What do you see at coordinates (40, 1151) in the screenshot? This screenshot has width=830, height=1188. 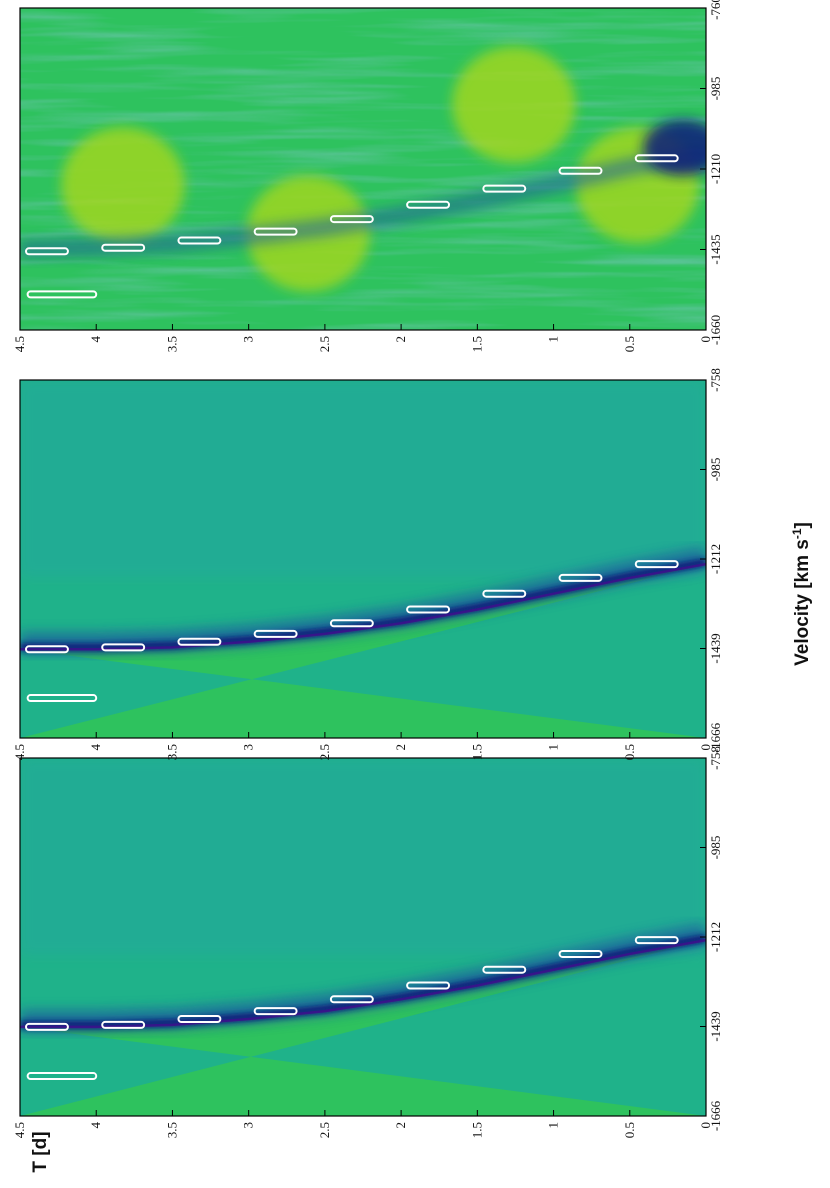 I see `time-axis-title: T [d]` at bounding box center [40, 1151].